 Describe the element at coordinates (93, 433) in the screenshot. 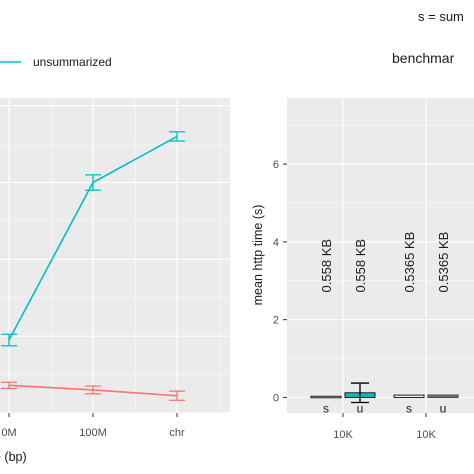

I see `x-tick-label: 100M` at that location.